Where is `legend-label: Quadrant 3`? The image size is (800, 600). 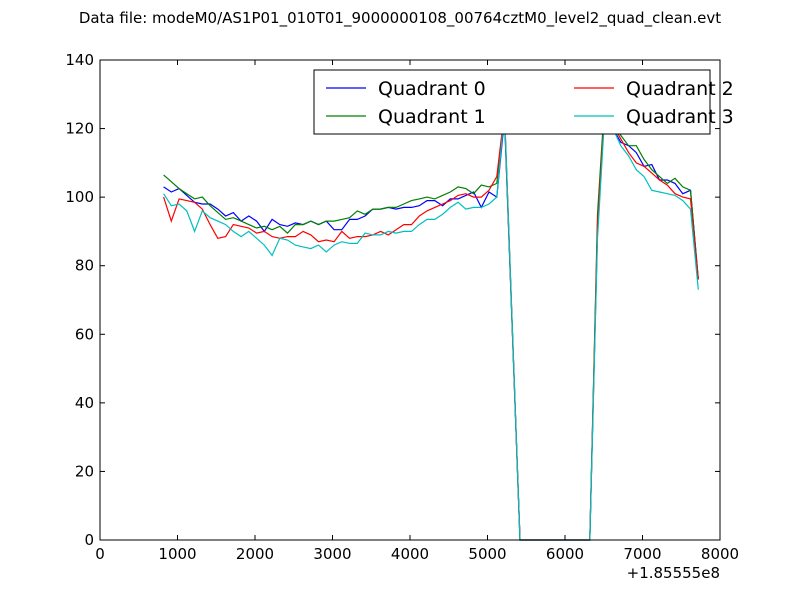 legend-label: Quadrant 3 is located at coordinates (680, 117).